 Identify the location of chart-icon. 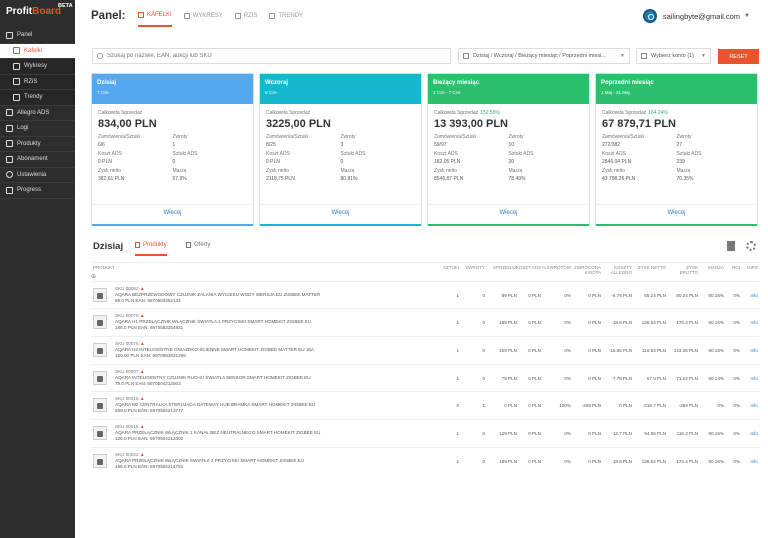
(186, 16).